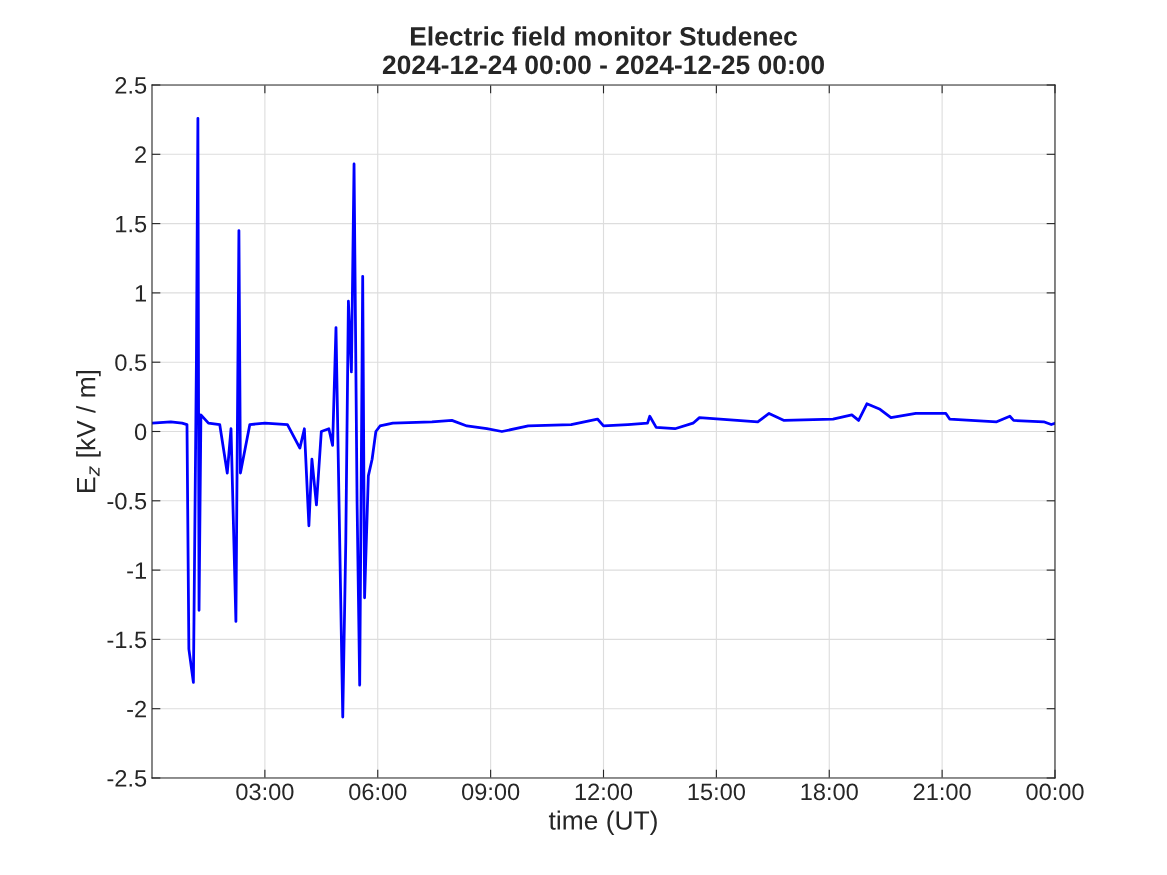 The image size is (1167, 875). What do you see at coordinates (131, 85) in the screenshot?
I see `y-tick-label: 2.5` at bounding box center [131, 85].